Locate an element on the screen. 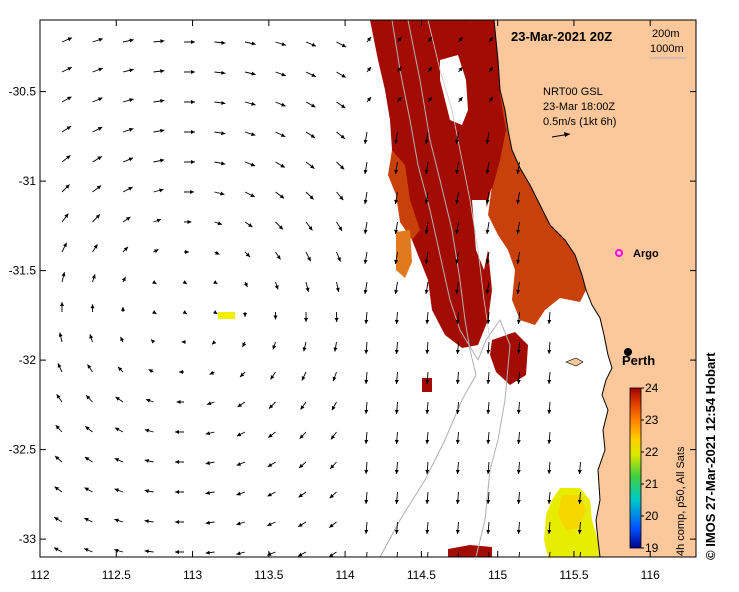 The width and height of the screenshot is (739, 592). contour-1000m is located at coordinates (428, 288).